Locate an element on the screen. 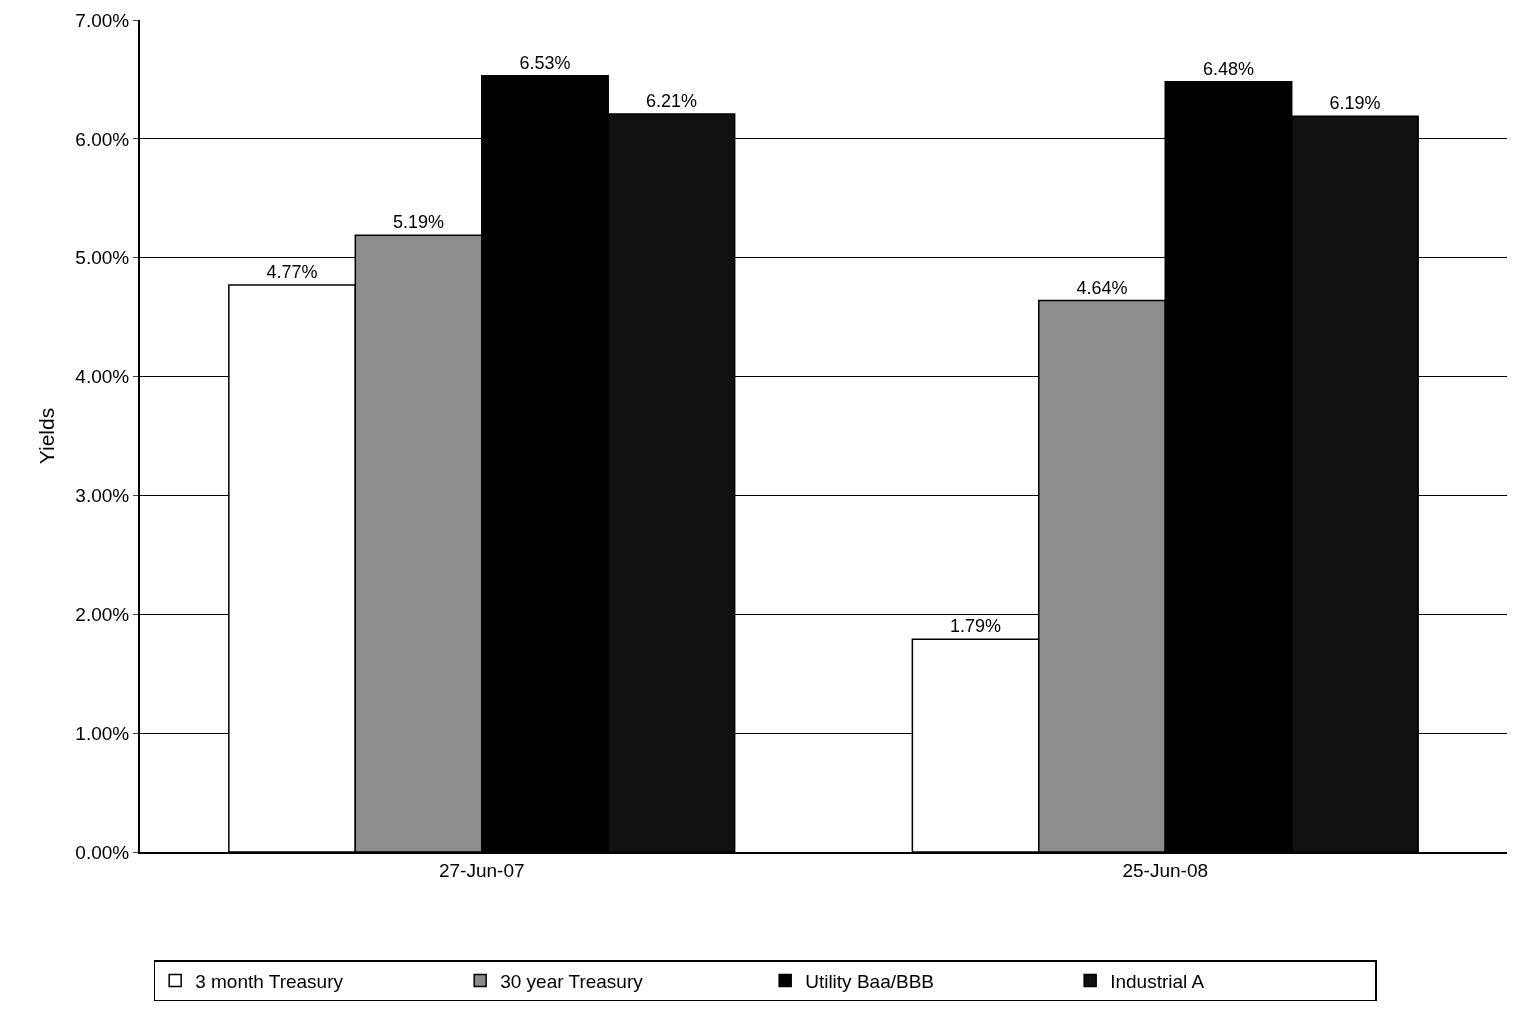 This screenshot has height=1027, width=1517. y-tick-label: 3.00% is located at coordinates (102, 496).